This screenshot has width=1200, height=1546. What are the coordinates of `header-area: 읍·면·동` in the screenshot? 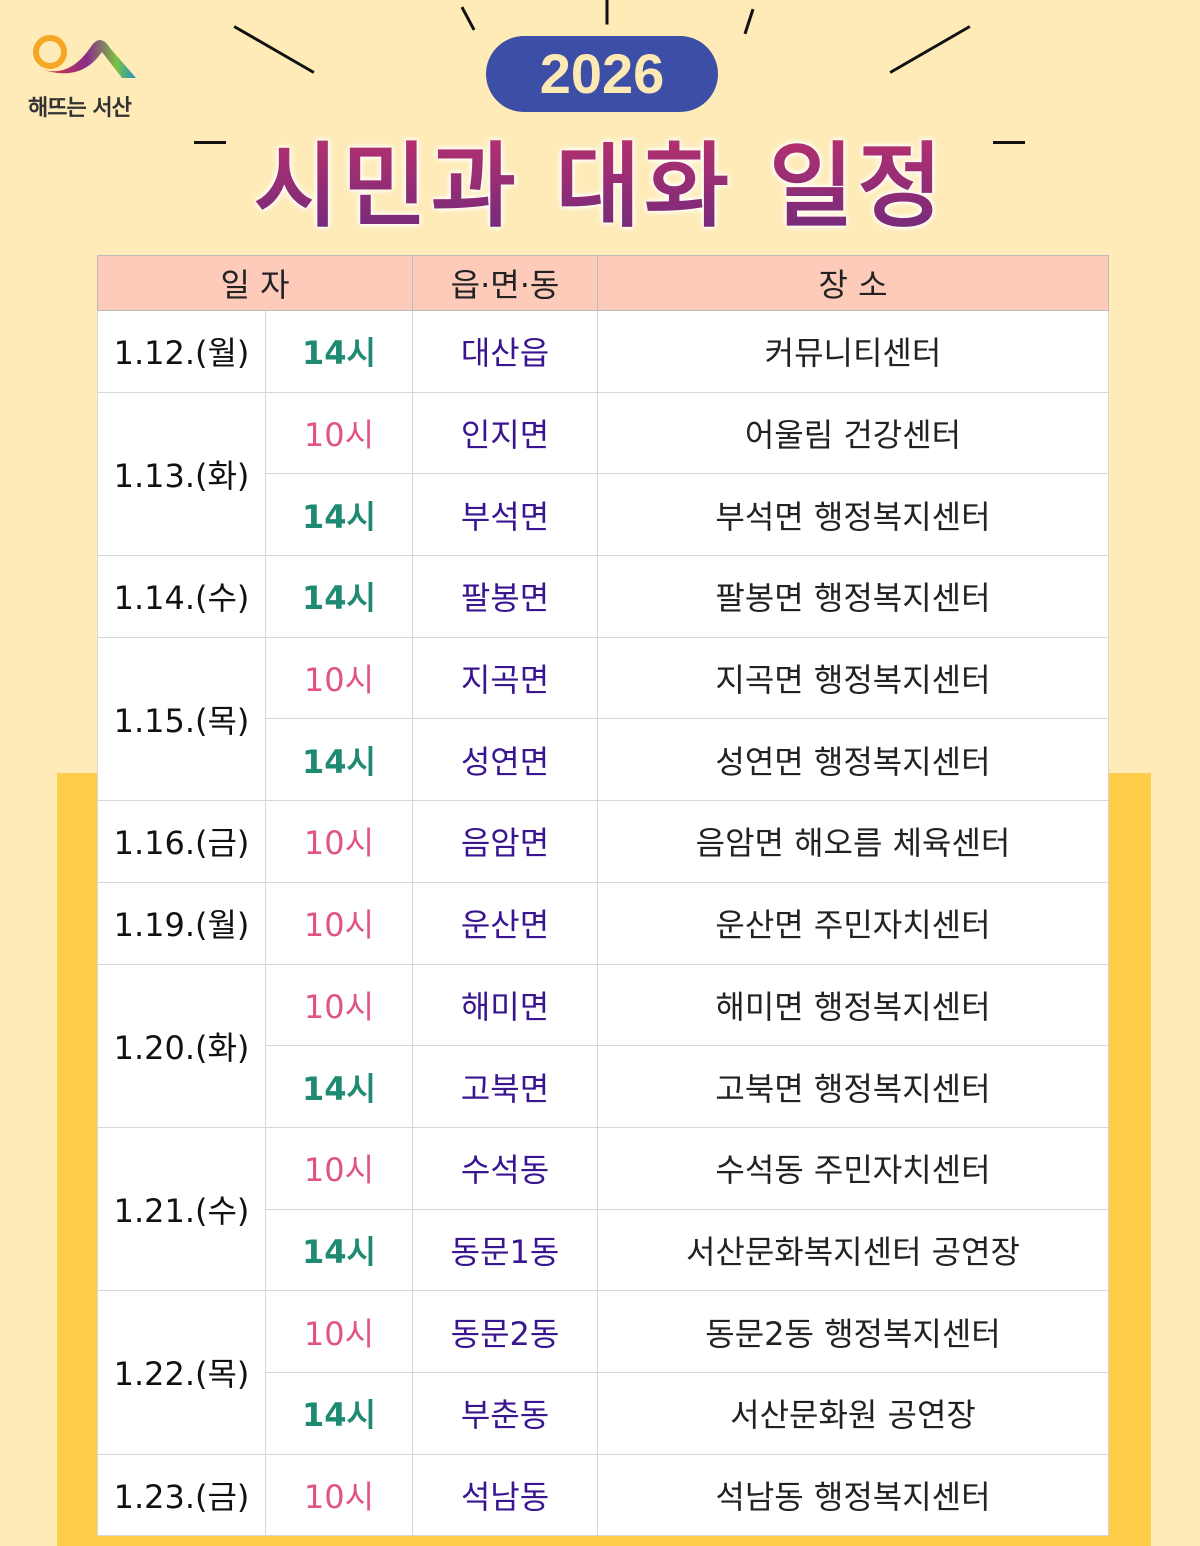 It's located at (505, 283).